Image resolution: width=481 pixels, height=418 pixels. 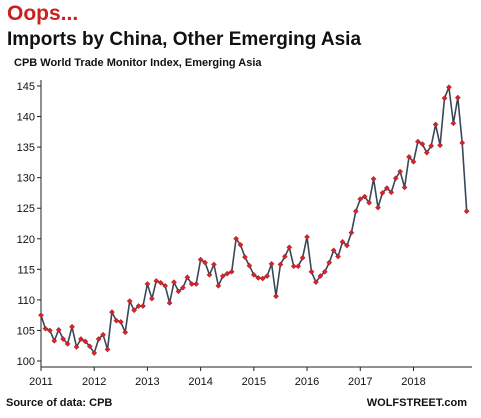 I want to click on publisher-credit: WOLFSTREET.com, so click(x=416, y=403).